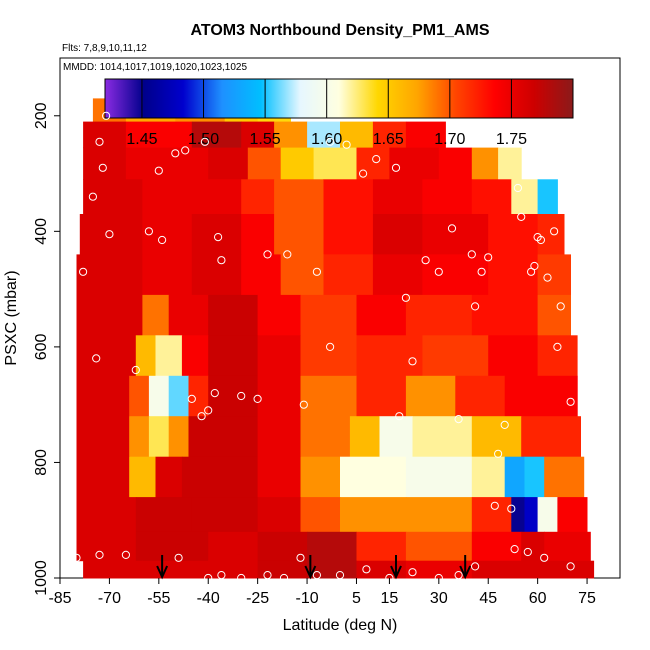 The image size is (650, 650). What do you see at coordinates (109, 598) in the screenshot?
I see `x-tick-label: -70` at bounding box center [109, 598].